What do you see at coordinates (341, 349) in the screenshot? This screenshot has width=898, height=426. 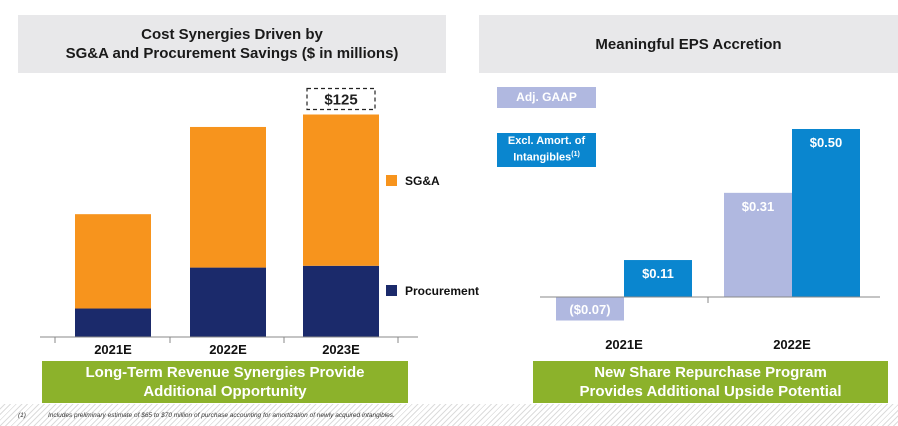 I see `x-tick-2023e: 2023E` at bounding box center [341, 349].